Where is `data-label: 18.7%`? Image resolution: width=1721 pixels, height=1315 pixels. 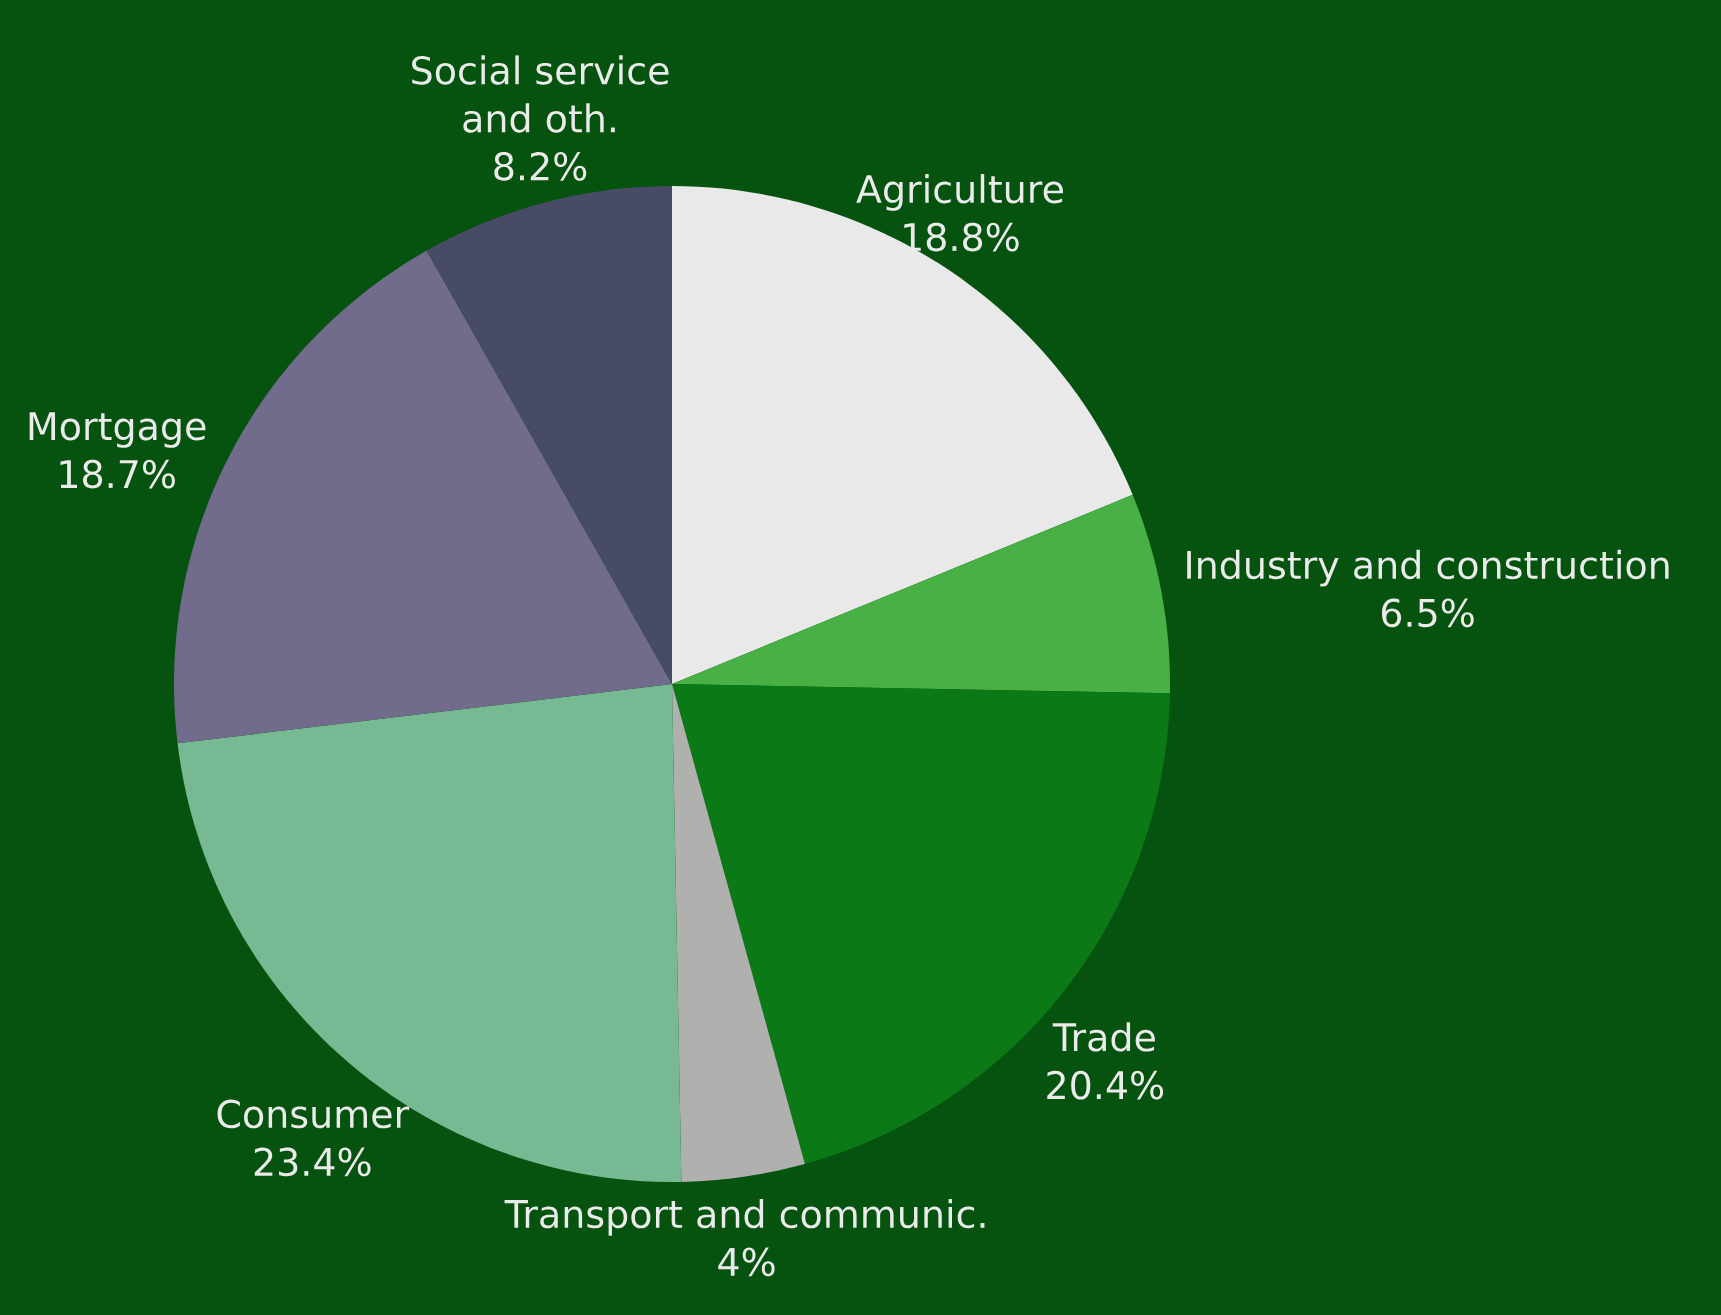
data-label: 18.7% is located at coordinates (117, 474).